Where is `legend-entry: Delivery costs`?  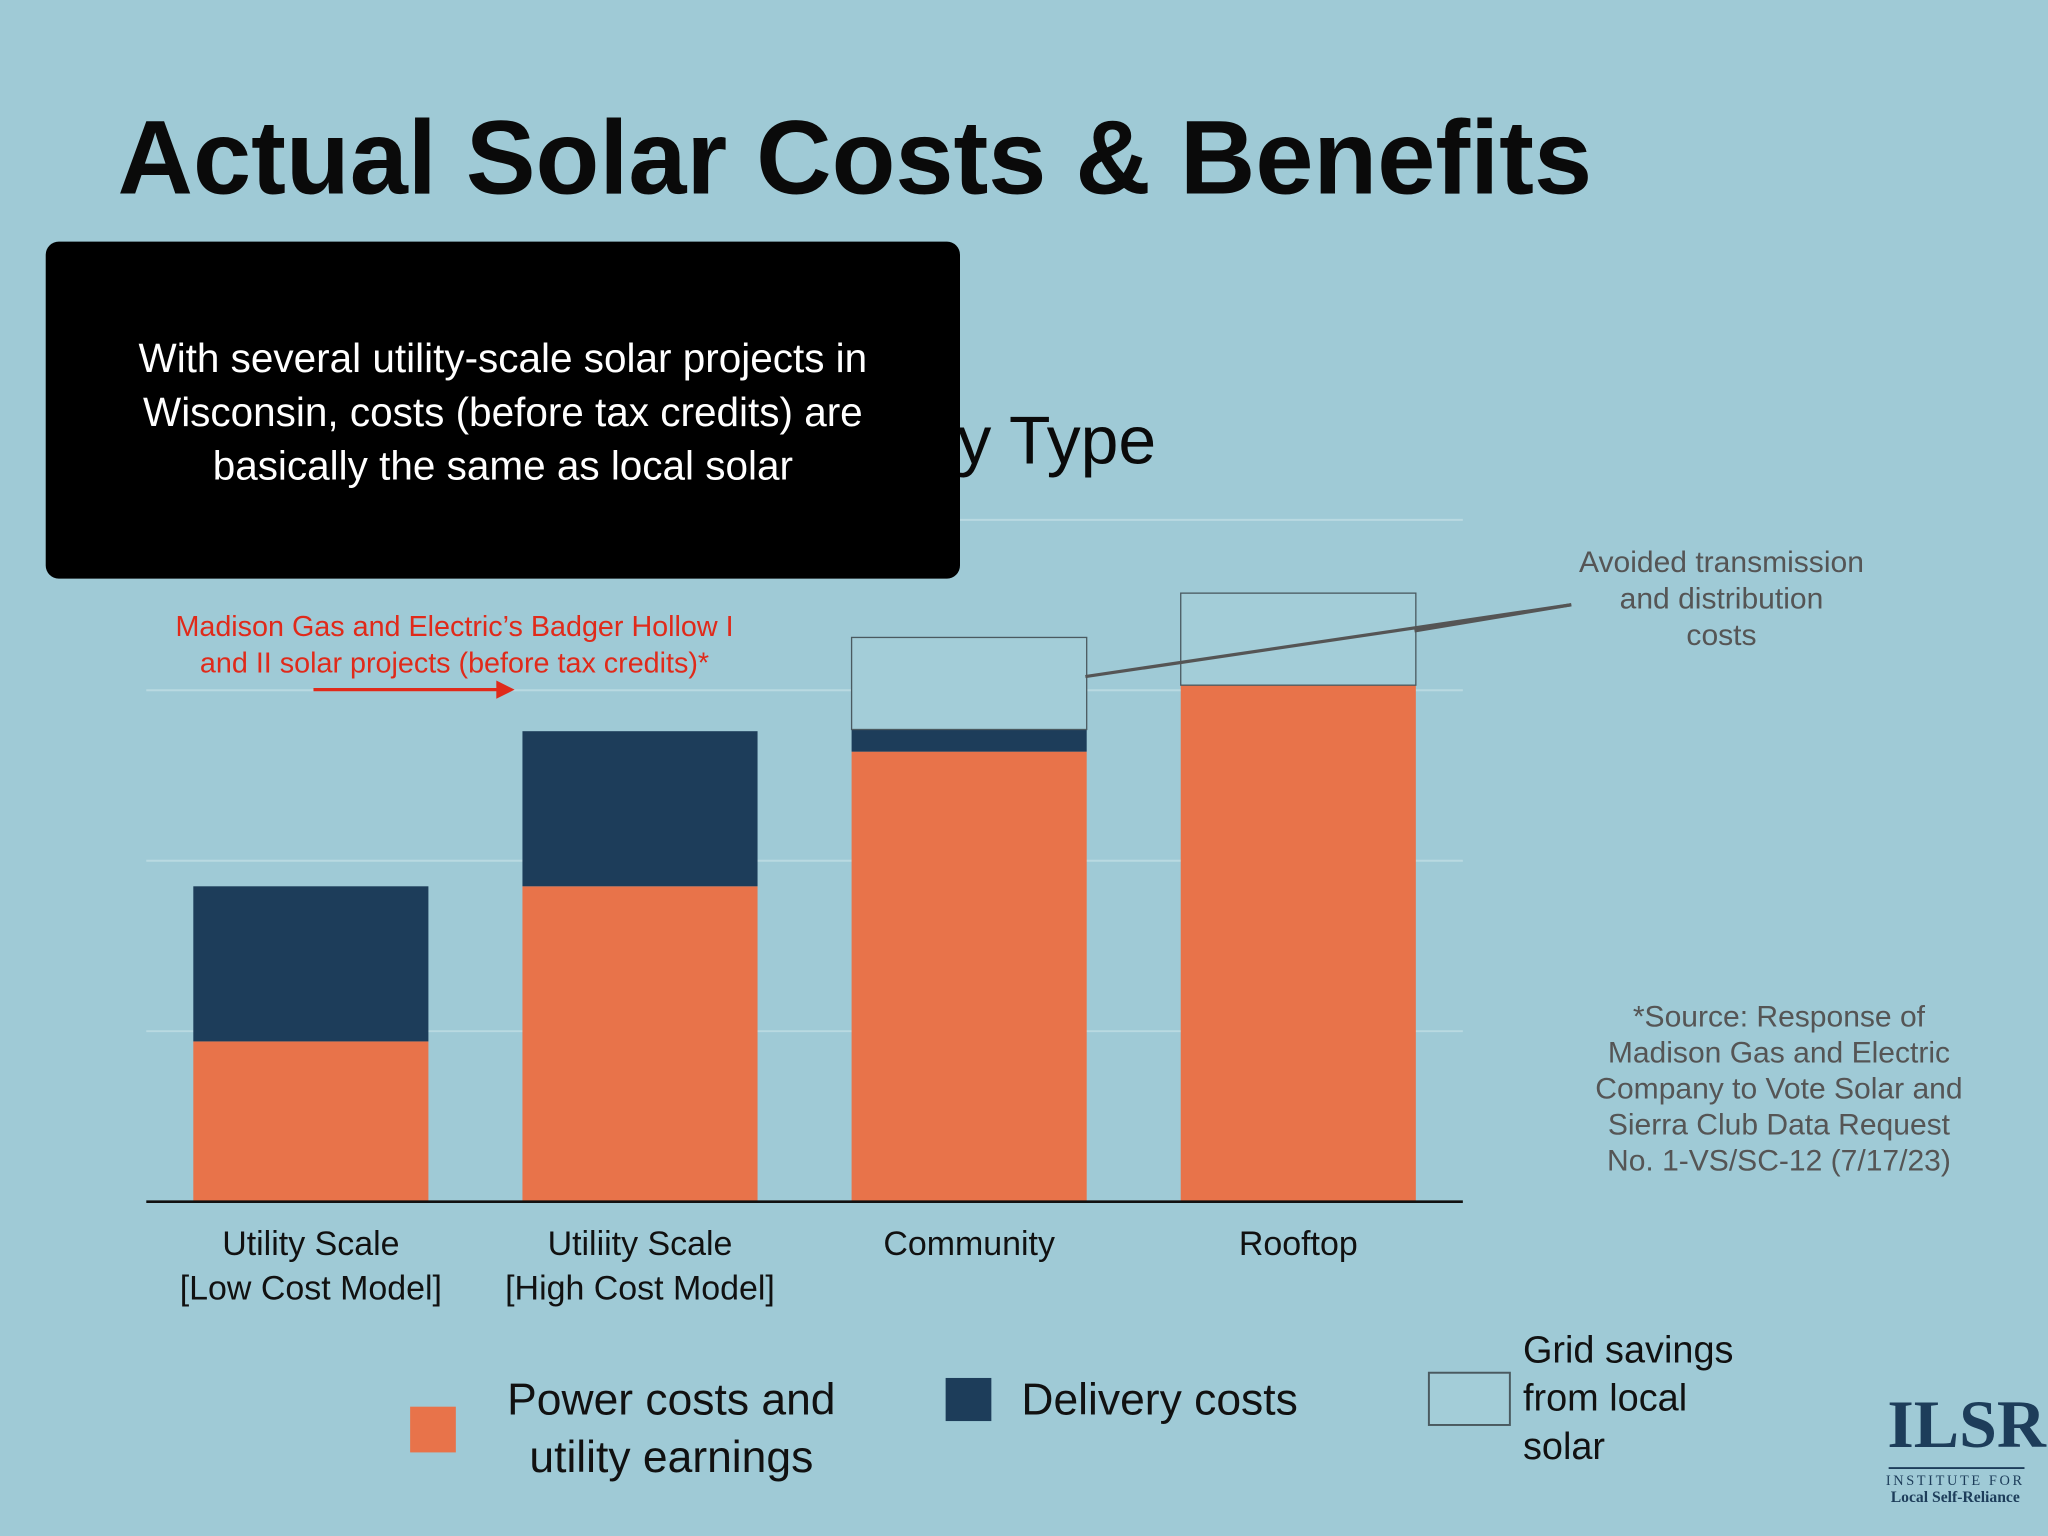 legend-entry: Delivery costs is located at coordinates (1159, 1400).